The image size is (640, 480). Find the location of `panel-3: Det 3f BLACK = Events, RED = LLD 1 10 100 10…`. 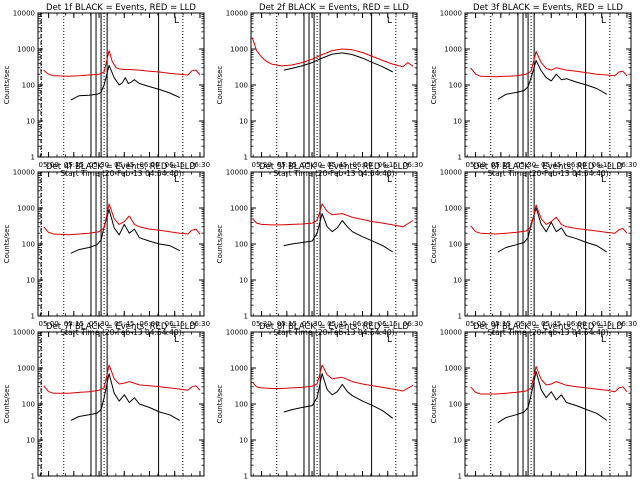

panel-3: Det 3f BLACK = Events, RED = LLD 1 10 100 10… is located at coordinates (533, 90).